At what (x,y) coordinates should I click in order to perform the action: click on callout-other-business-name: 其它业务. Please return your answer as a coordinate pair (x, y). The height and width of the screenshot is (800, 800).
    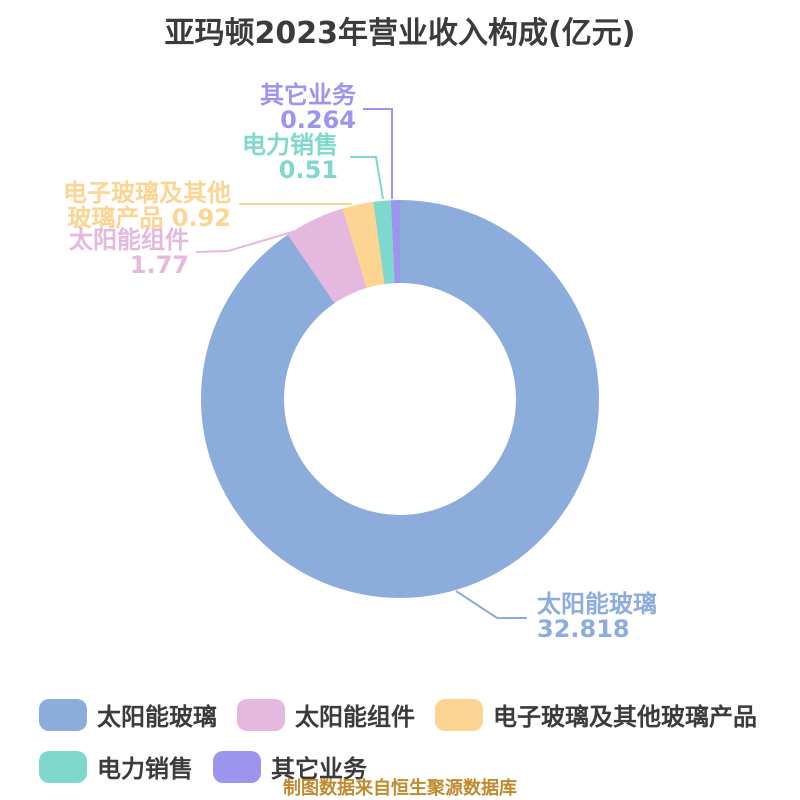
    Looking at the image, I should click on (308, 95).